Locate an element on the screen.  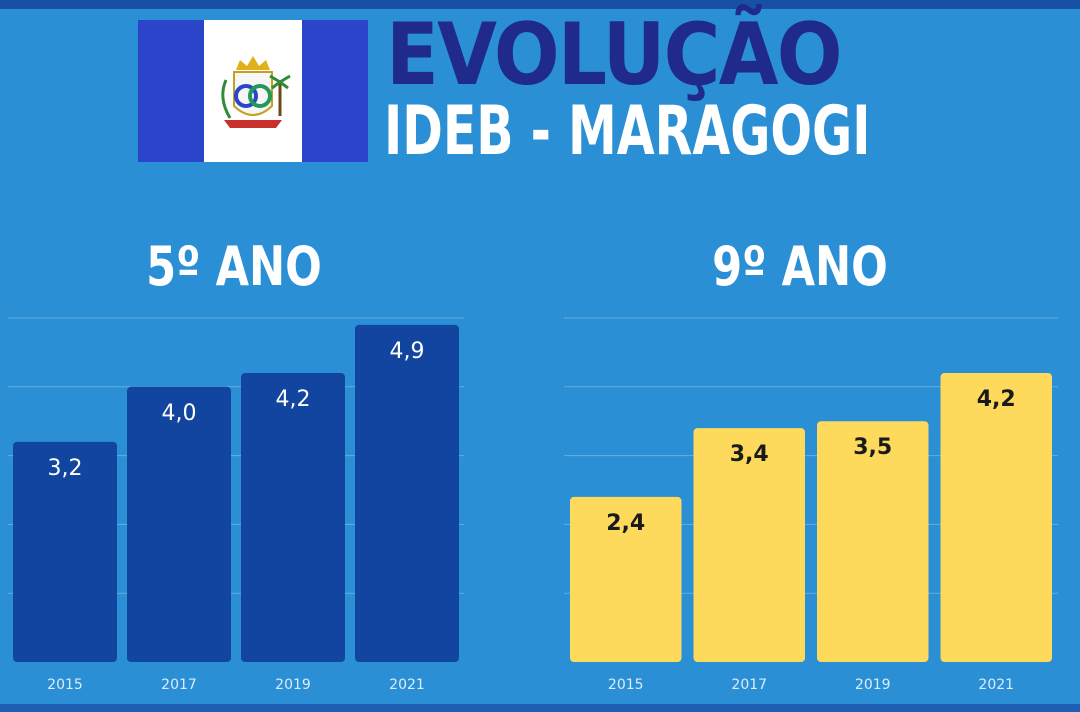
data-label-2017: 4,0 is located at coordinates (179, 413).